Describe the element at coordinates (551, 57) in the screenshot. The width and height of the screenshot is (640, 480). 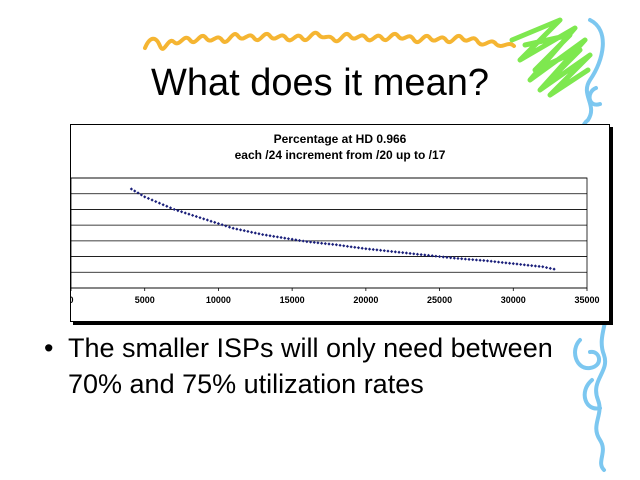
I see `green-scribble` at that location.